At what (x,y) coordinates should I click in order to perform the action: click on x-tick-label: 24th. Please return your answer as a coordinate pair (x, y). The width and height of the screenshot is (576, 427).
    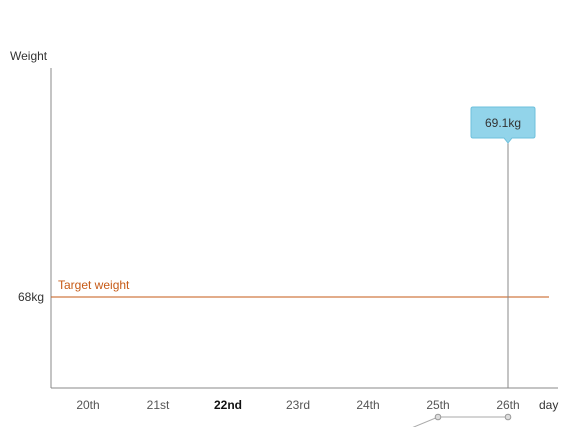
    Looking at the image, I should click on (367, 405).